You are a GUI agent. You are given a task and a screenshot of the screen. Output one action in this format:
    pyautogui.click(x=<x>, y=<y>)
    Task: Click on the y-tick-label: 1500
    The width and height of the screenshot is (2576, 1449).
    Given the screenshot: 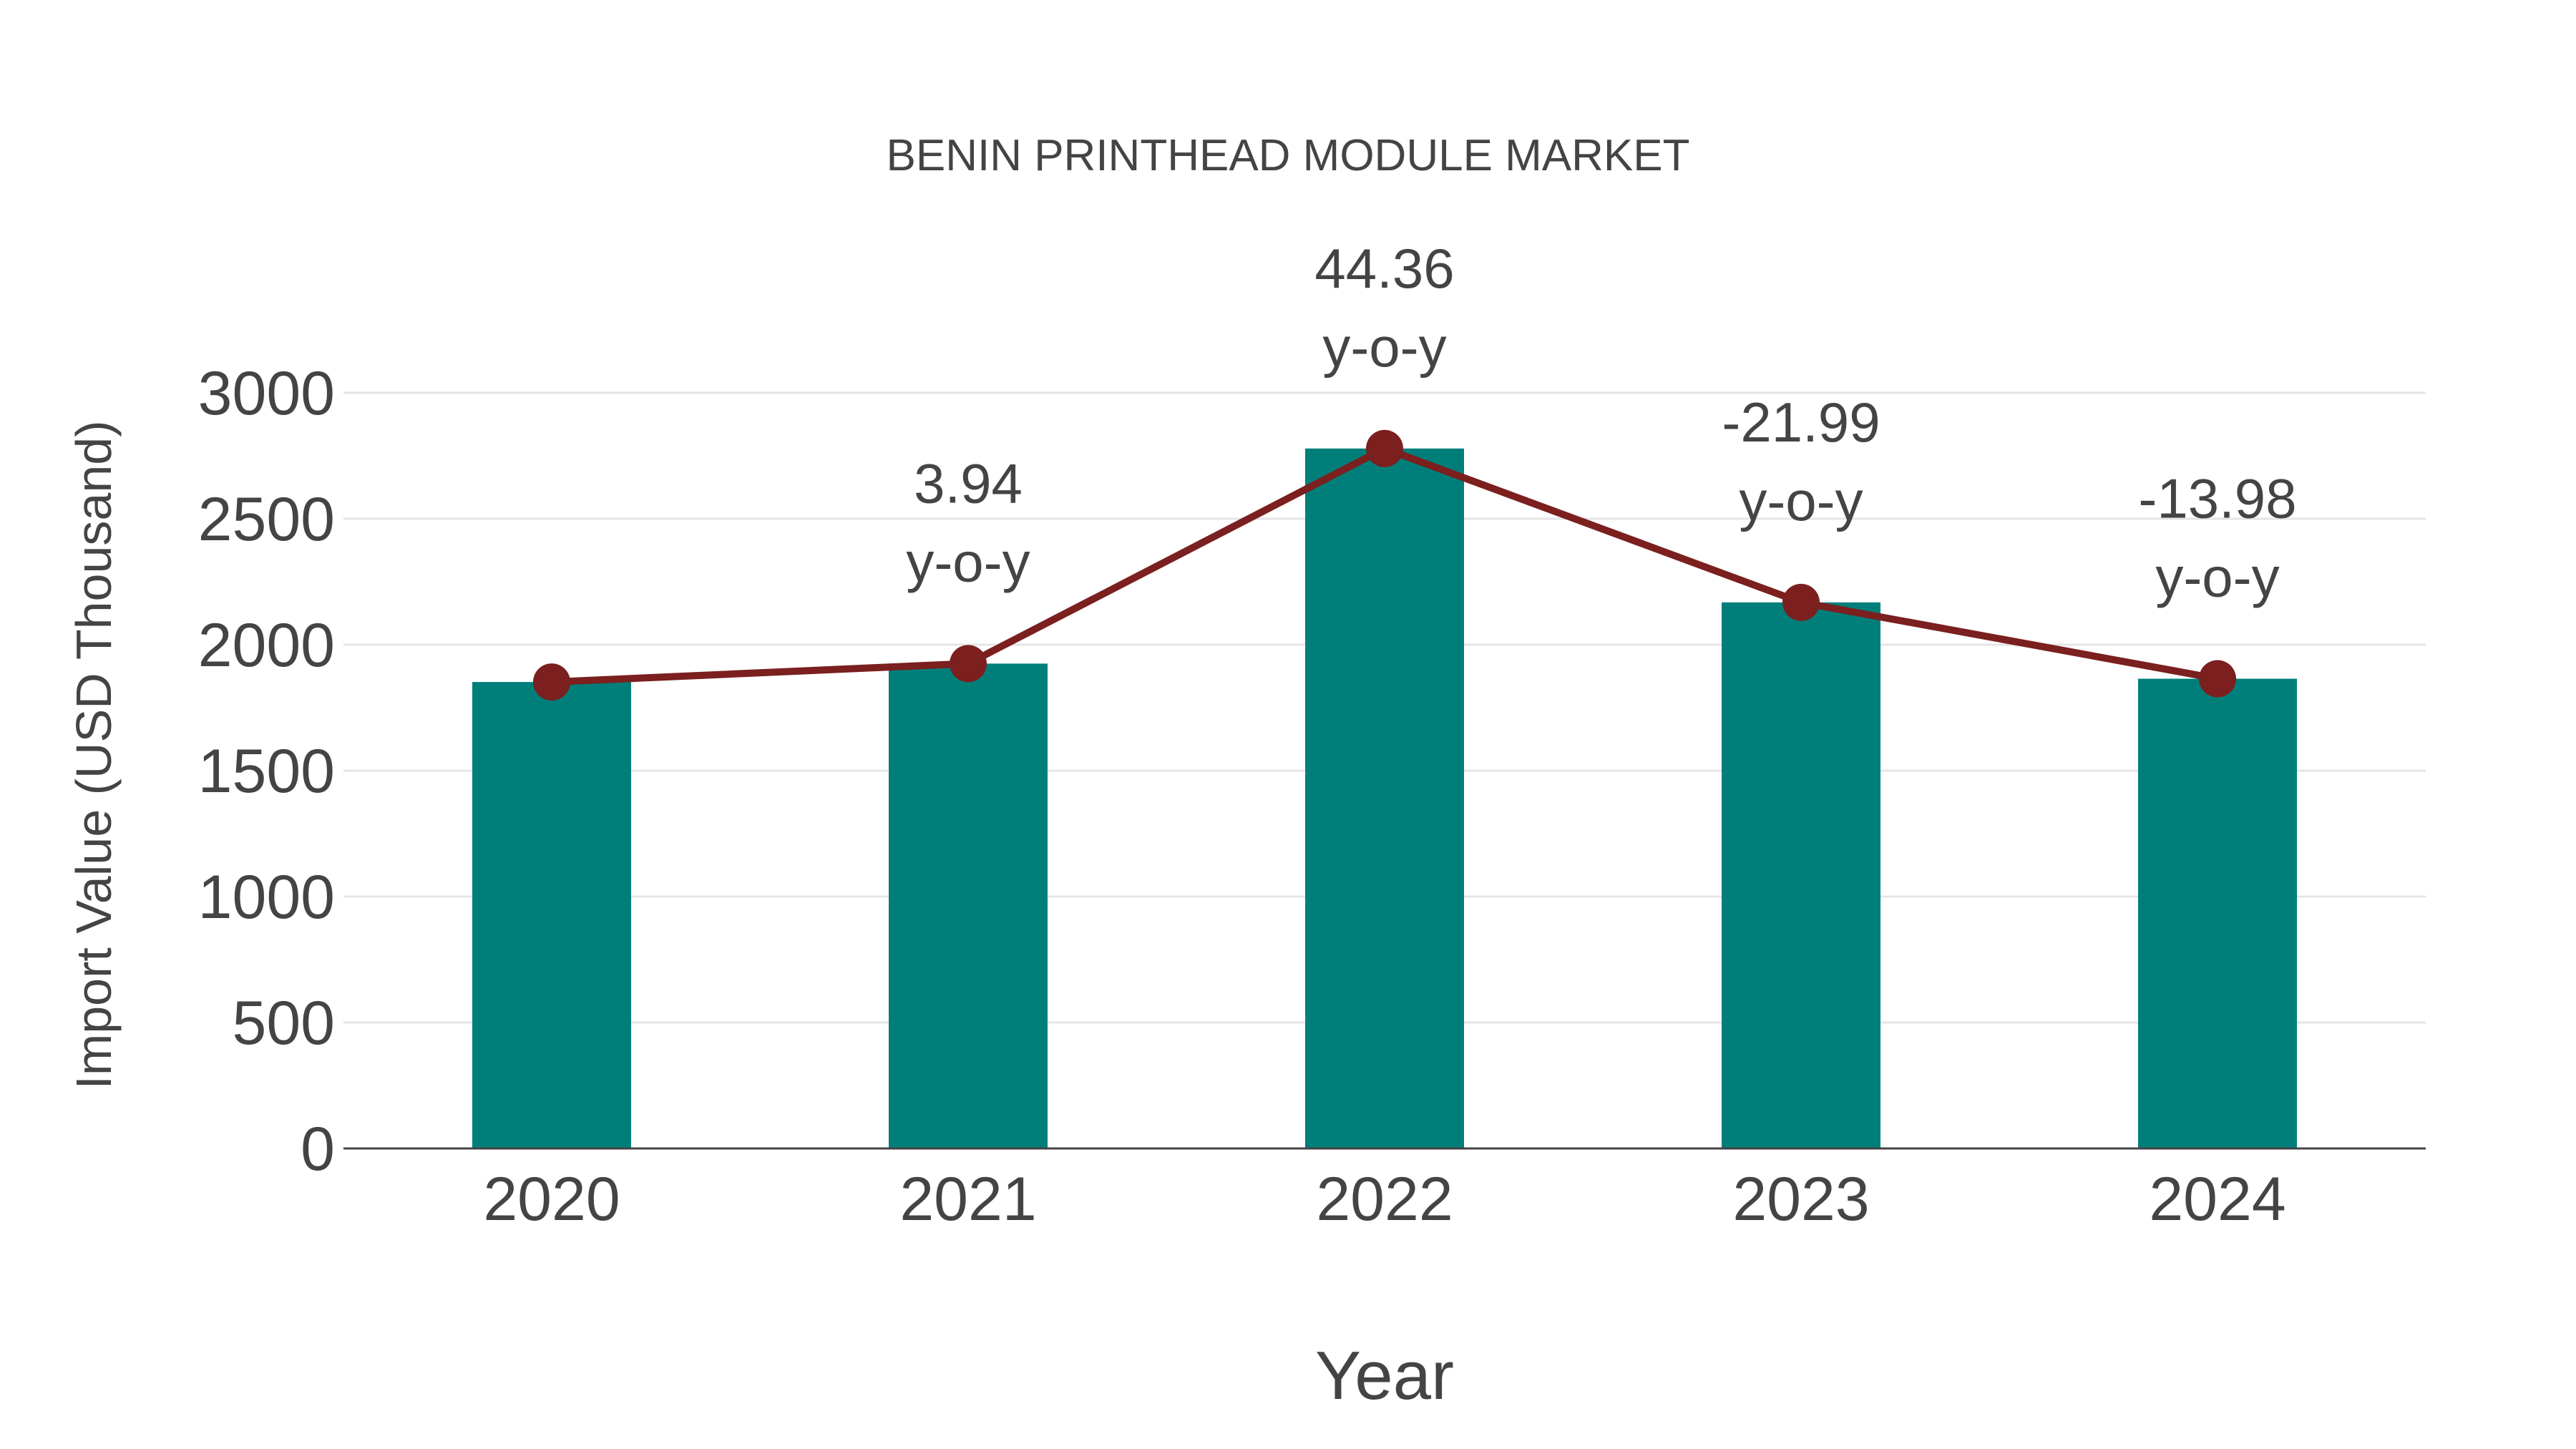 What is the action you would take?
    pyautogui.click(x=266, y=771)
    